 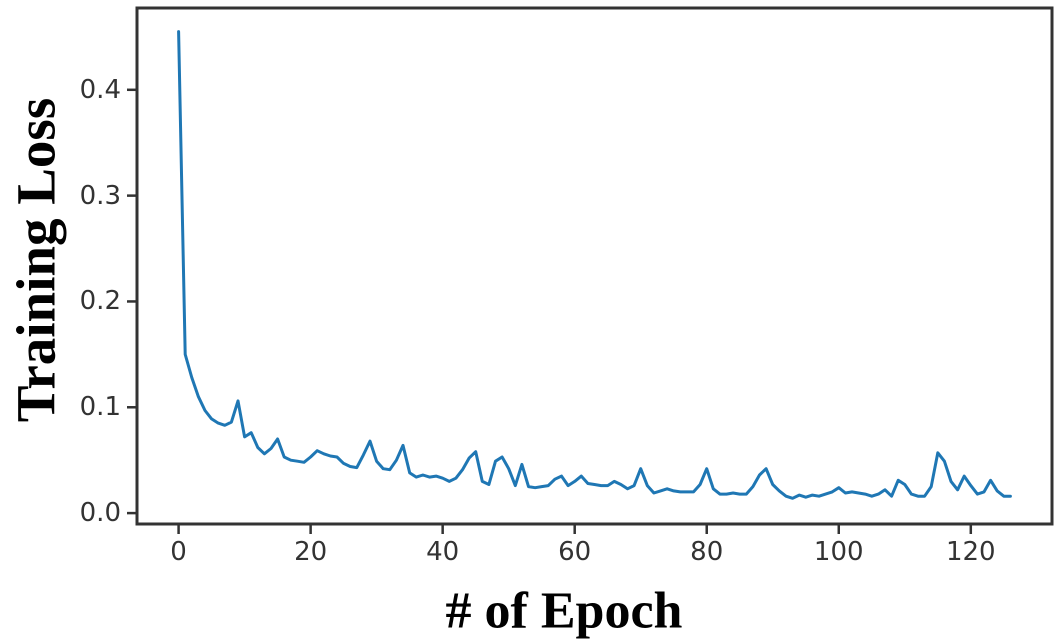 What do you see at coordinates (443, 552) in the screenshot?
I see `x-tick-label: 40` at bounding box center [443, 552].